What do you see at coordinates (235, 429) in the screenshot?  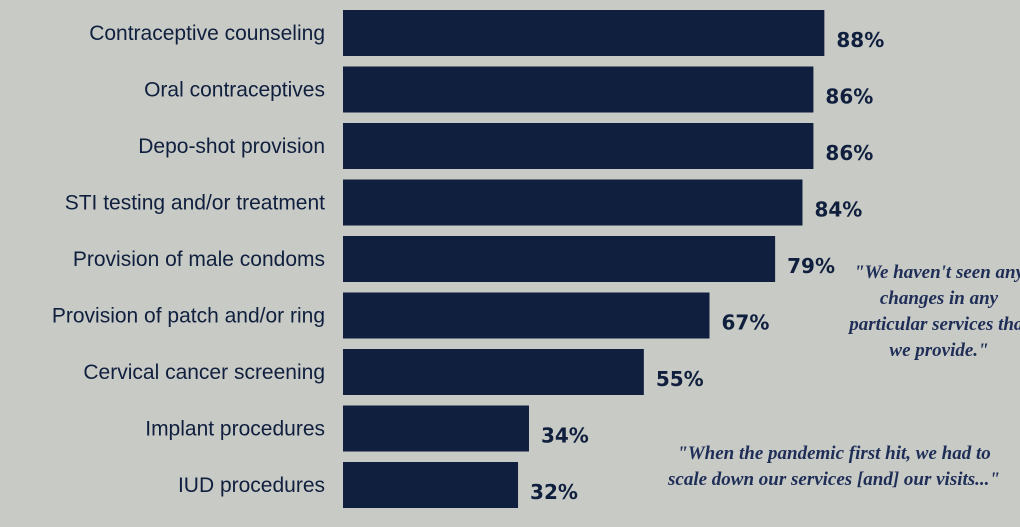 I see `category-label-implant-procedures: Implant procedures` at bounding box center [235, 429].